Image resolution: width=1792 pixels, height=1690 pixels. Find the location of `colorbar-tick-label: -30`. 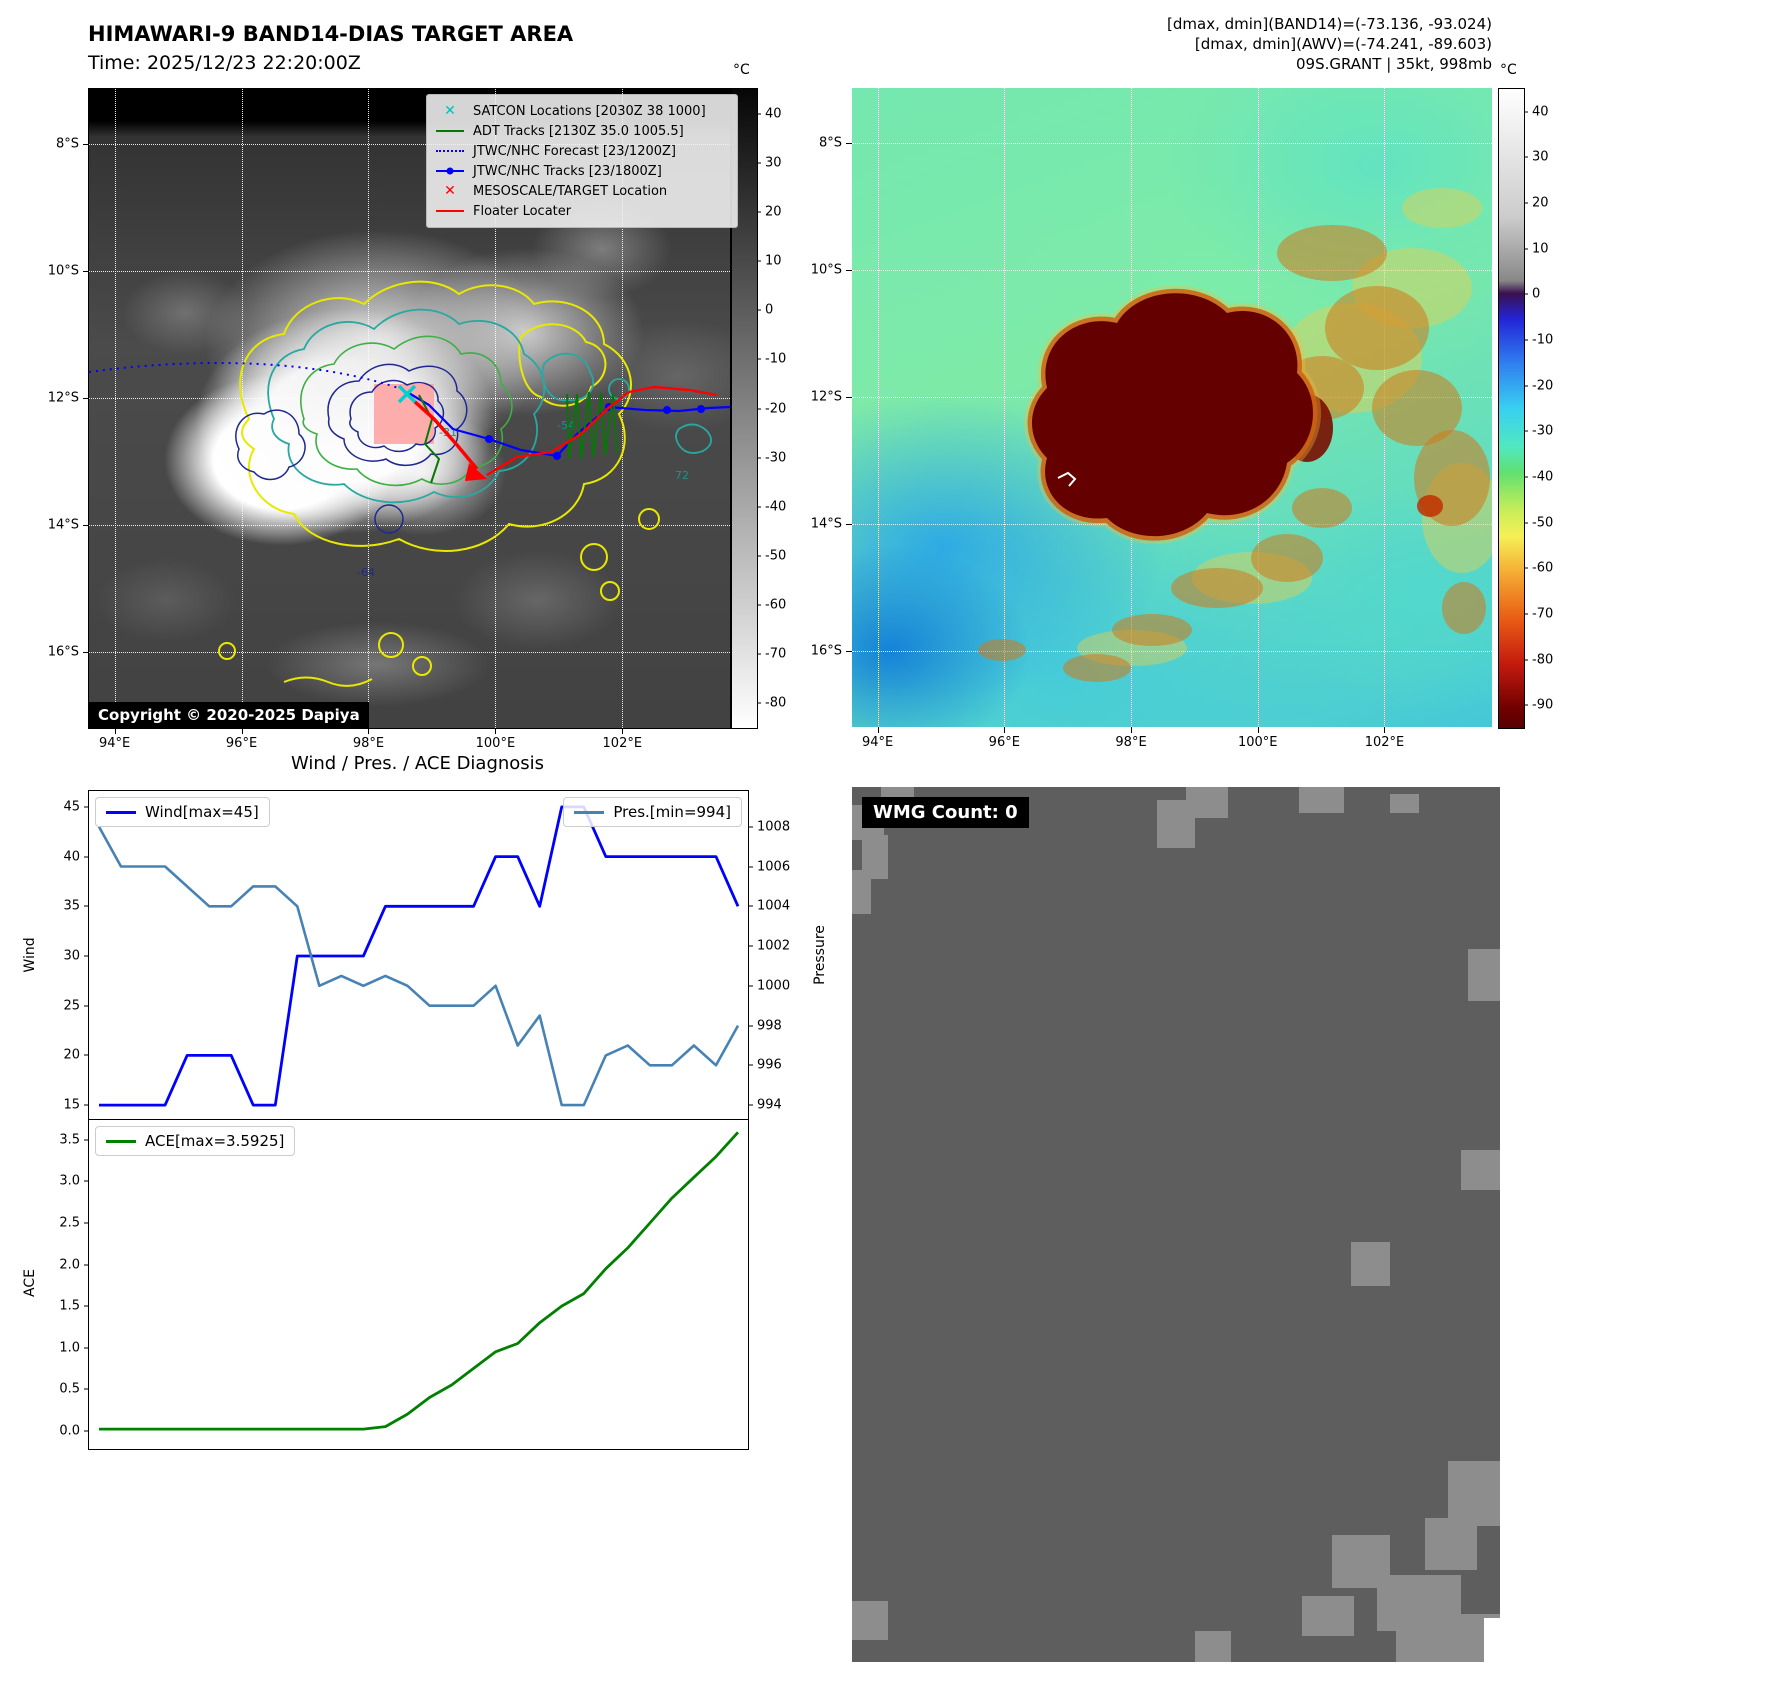

colorbar-tick-label: -30 is located at coordinates (1543, 431).